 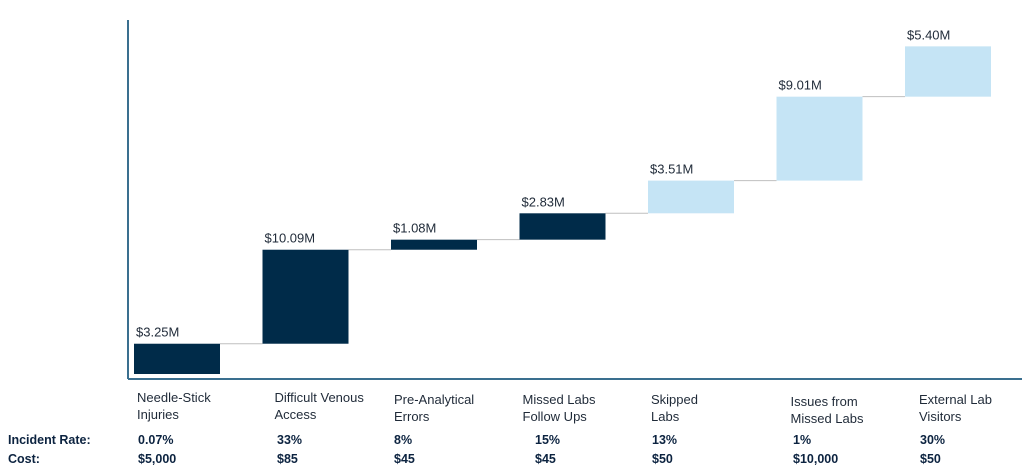 I want to click on incident-rate-value: 33%, so click(x=290, y=440).